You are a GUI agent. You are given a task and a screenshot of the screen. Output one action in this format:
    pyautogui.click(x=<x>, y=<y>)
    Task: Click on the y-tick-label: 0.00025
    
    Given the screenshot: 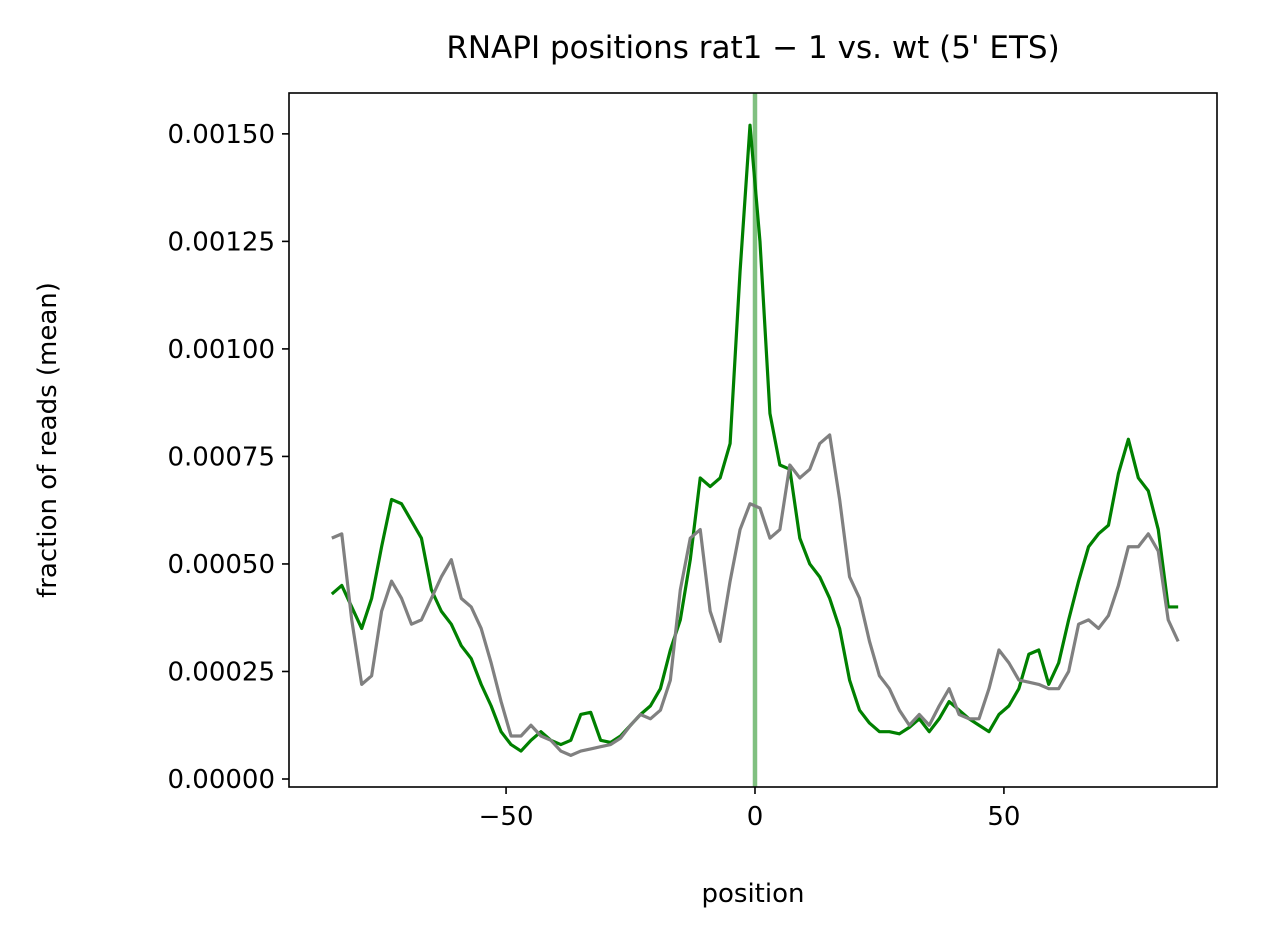 What is the action you would take?
    pyautogui.click(x=221, y=672)
    